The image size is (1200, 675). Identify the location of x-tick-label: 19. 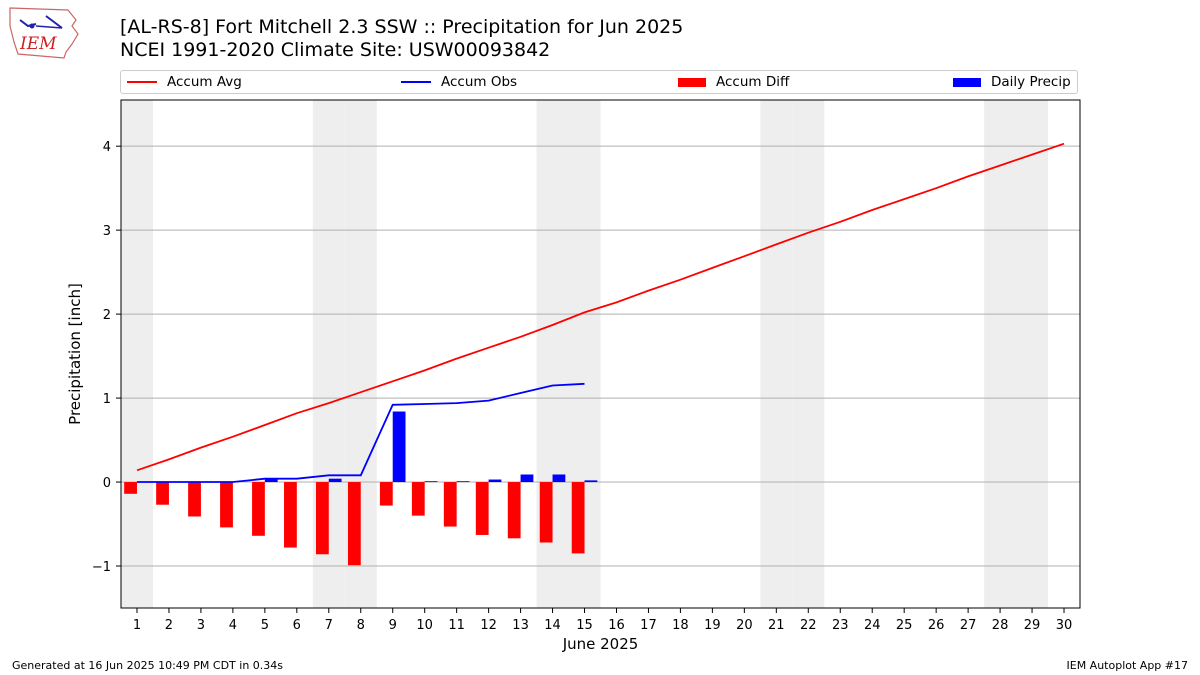
(712, 625).